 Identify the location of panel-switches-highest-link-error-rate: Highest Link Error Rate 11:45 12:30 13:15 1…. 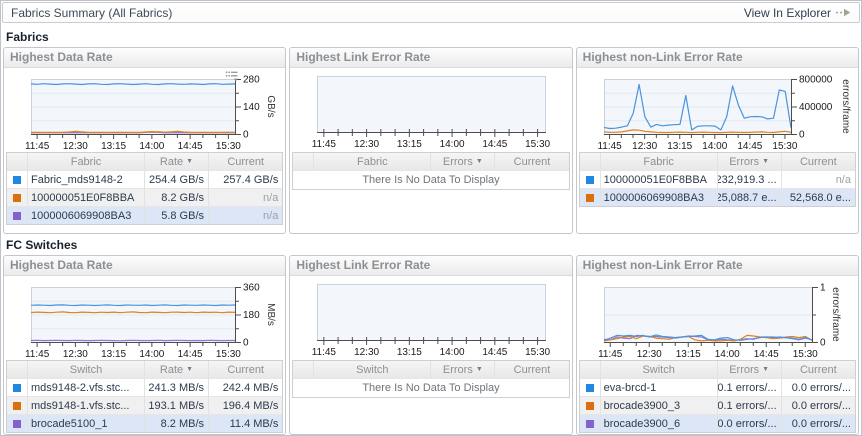
(431, 345).